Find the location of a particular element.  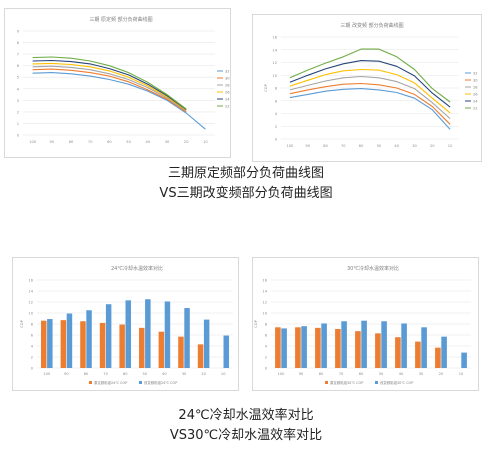

chart-title: 30℃冷却水温效率对比 is located at coordinates (373, 268).